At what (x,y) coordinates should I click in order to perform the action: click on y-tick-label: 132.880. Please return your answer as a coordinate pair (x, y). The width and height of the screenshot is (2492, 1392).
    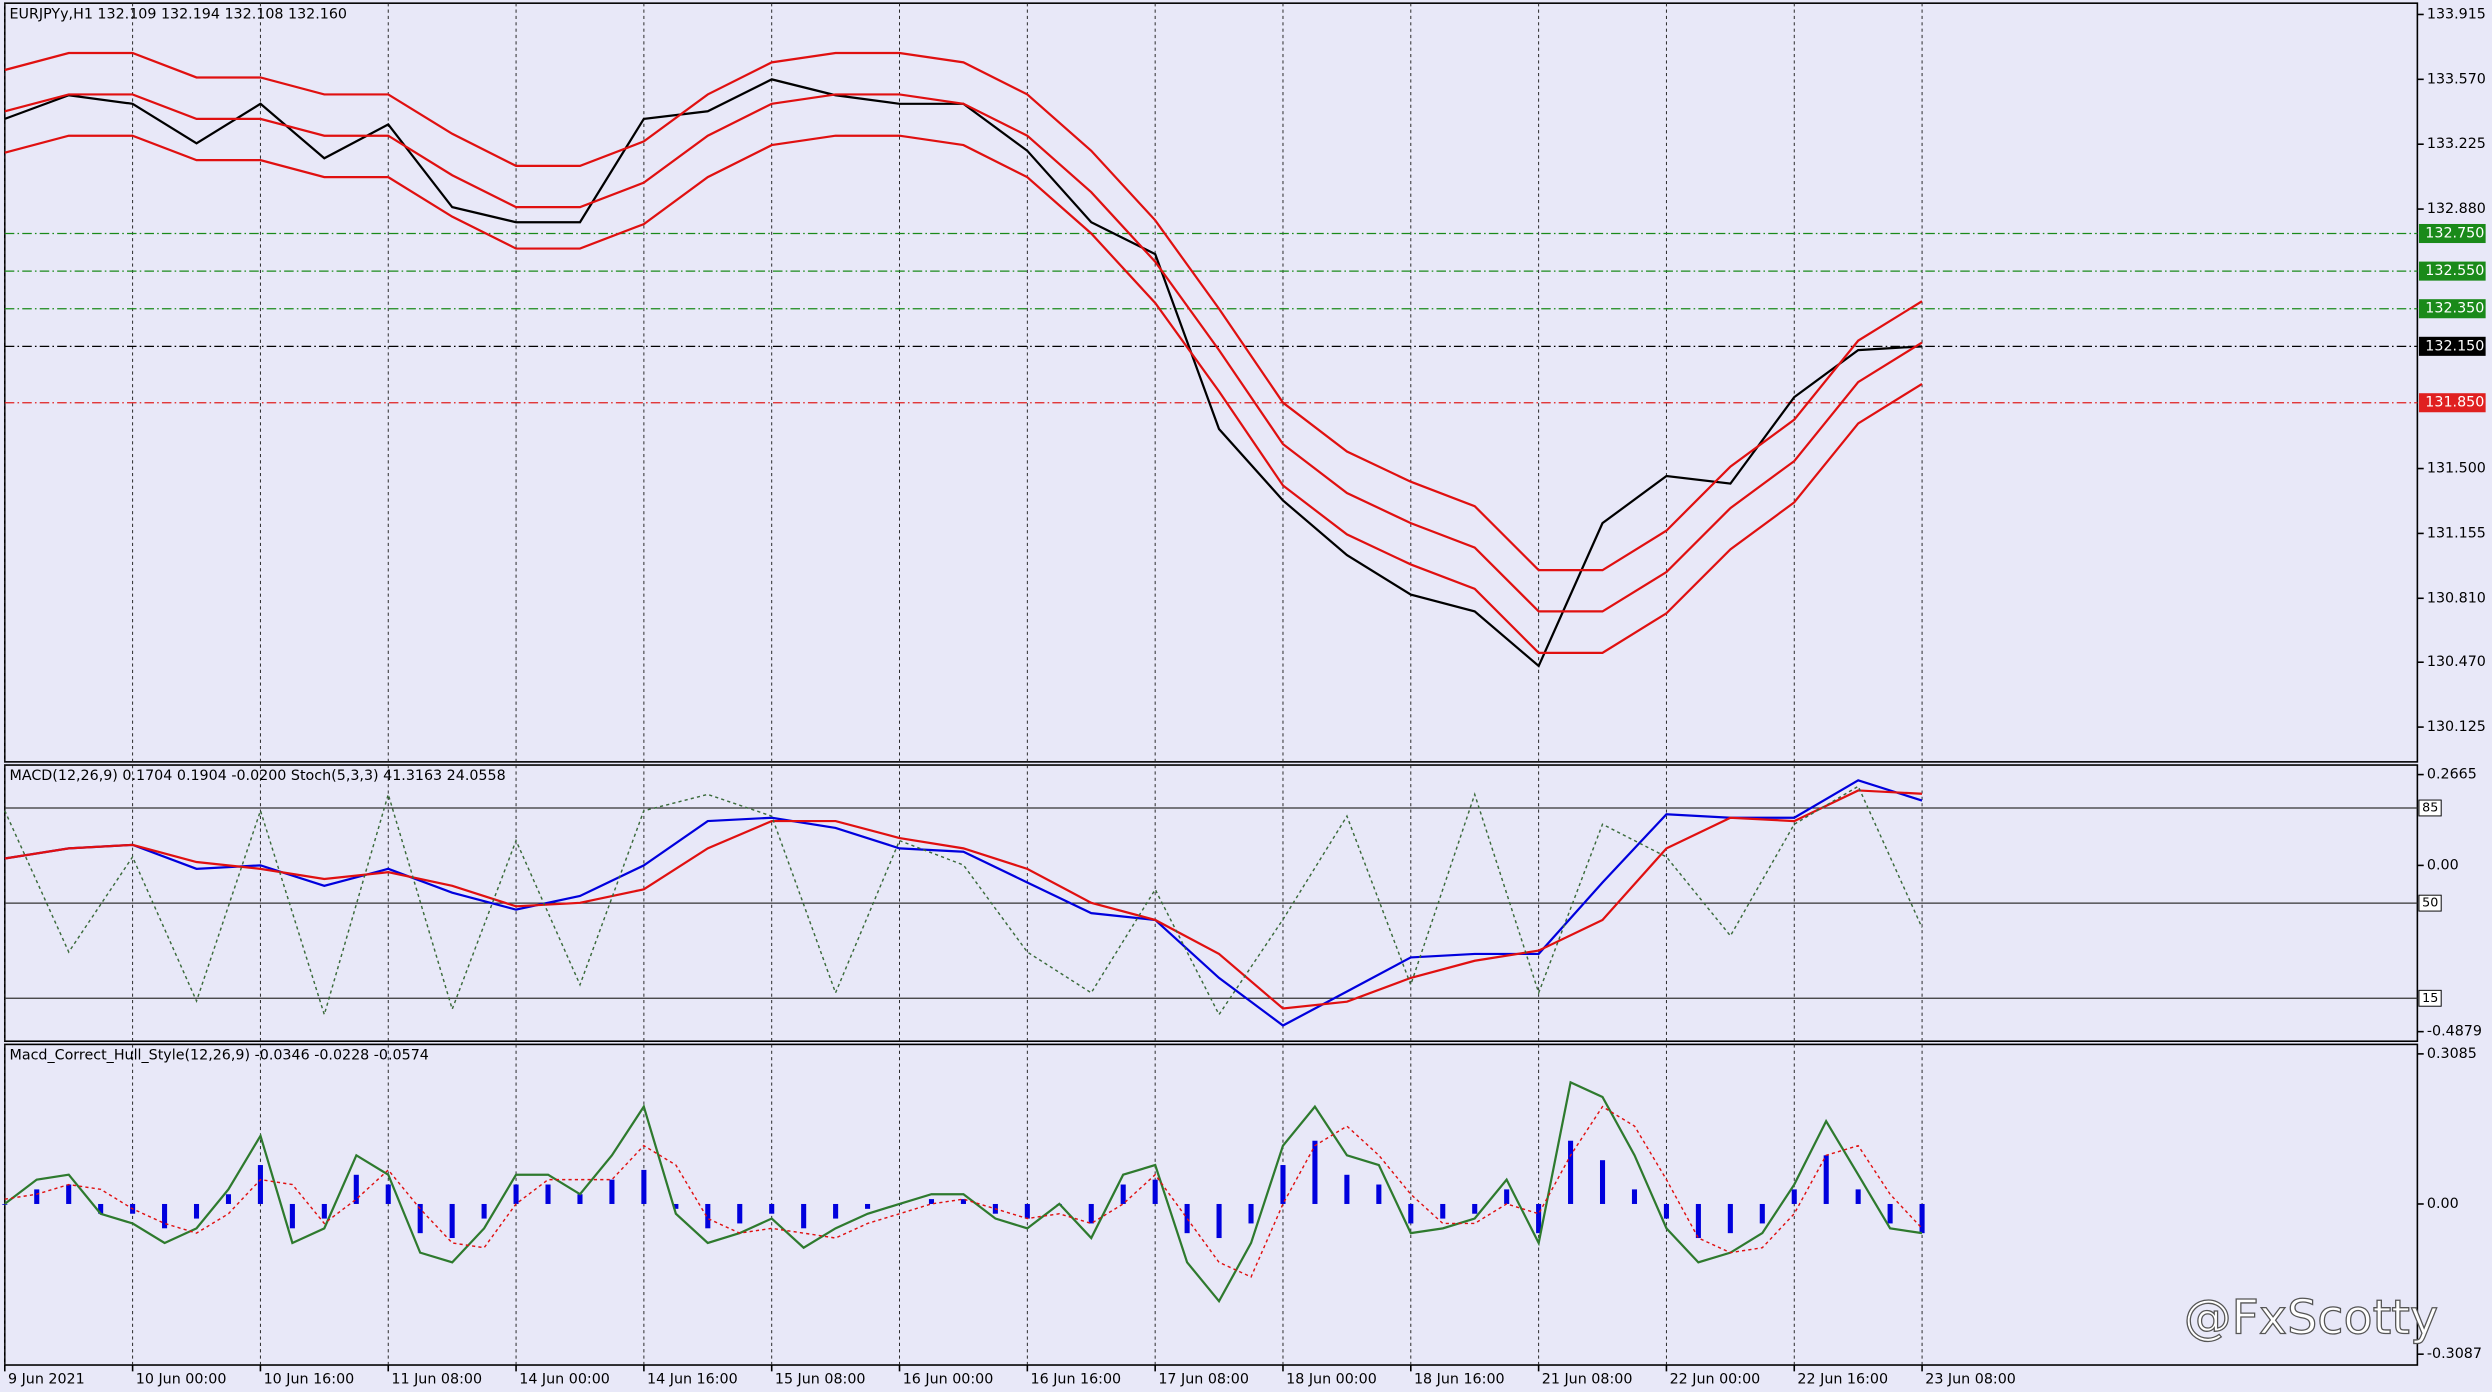
    Looking at the image, I should click on (2456, 209).